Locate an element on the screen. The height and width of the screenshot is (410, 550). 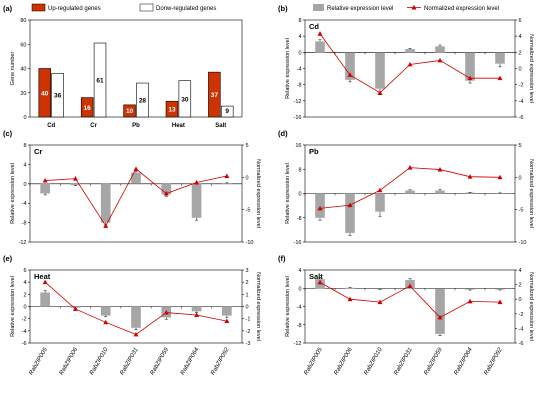
ytick-left-label-b: -8 is located at coordinates (299, 86).